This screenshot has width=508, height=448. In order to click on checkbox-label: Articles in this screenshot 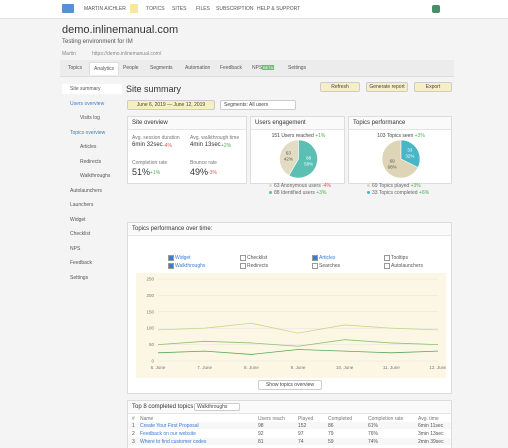, I will do `click(327, 258)`.